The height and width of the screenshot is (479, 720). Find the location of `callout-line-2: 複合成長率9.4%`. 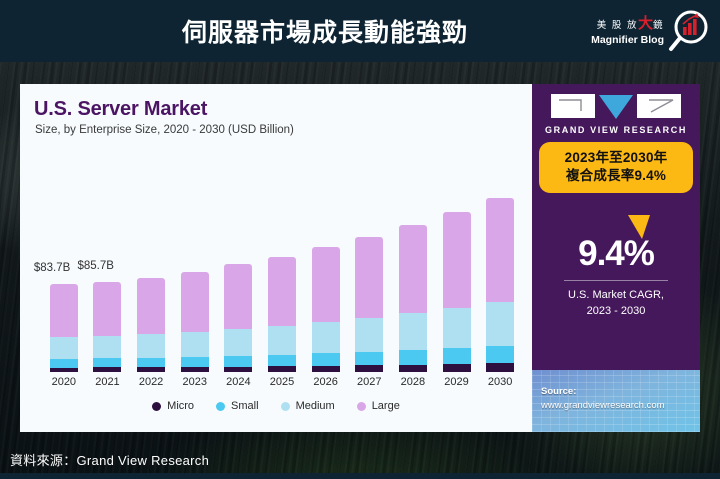

callout-line-2: 複合成長率9.4% is located at coordinates (616, 176).